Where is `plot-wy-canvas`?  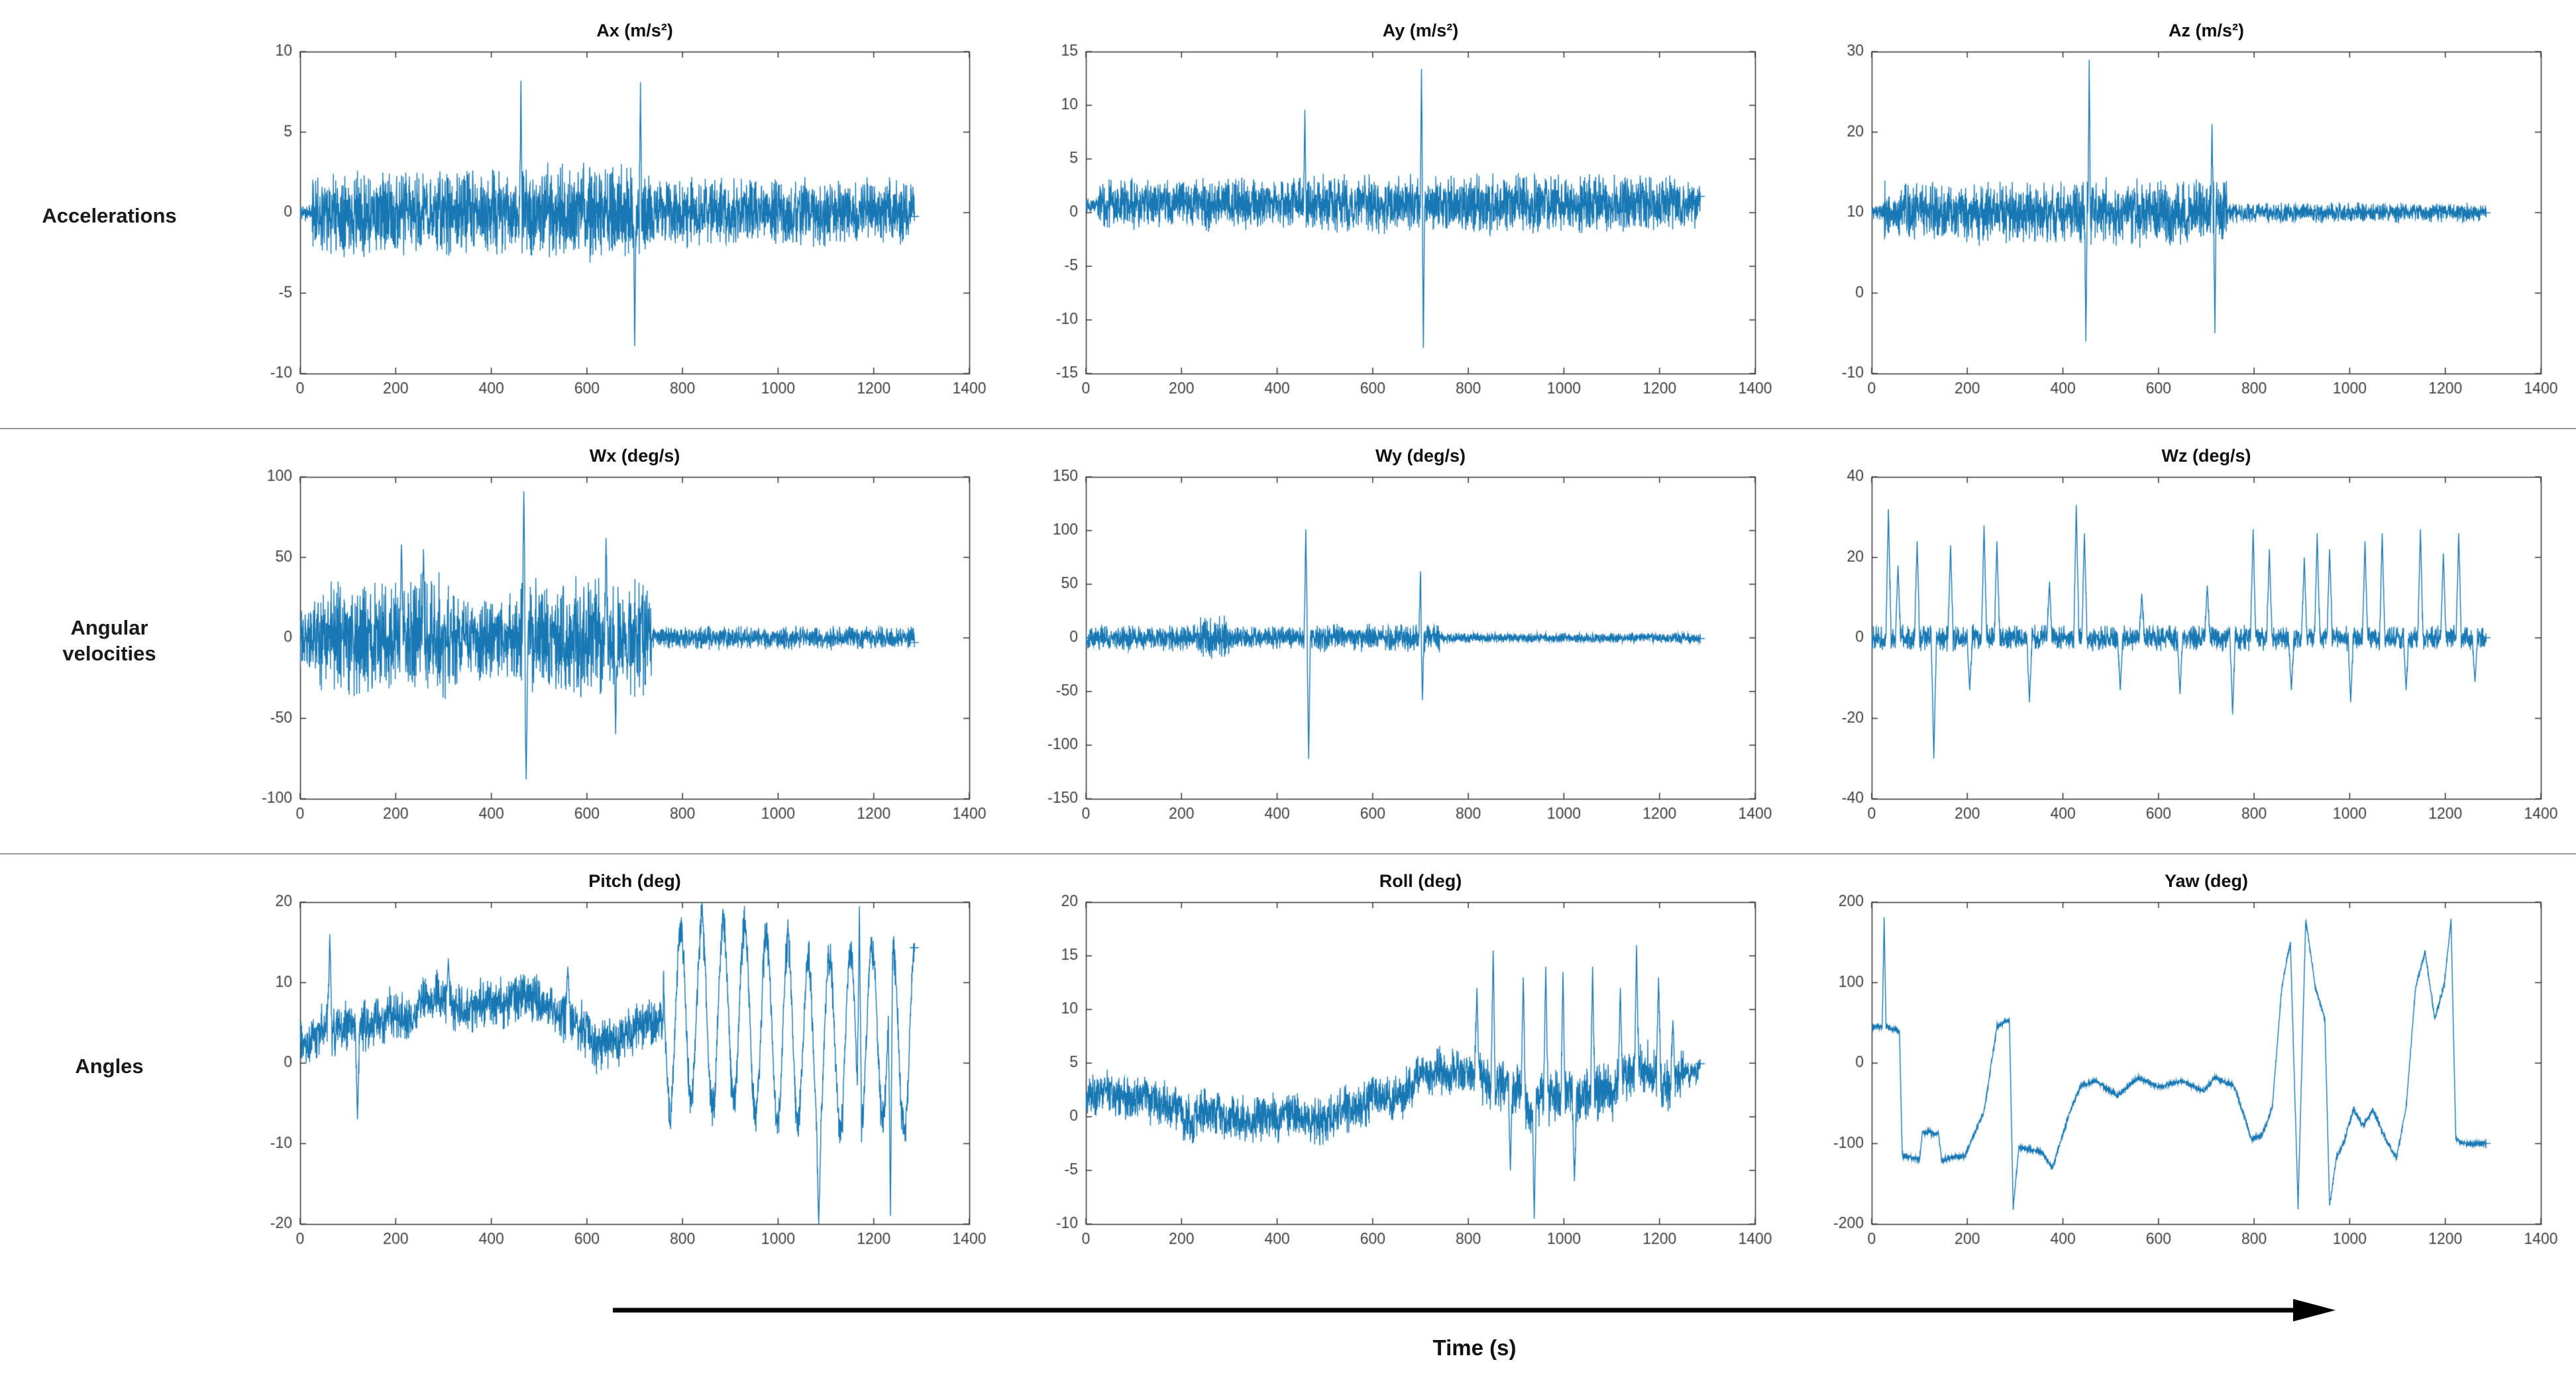 plot-wy-canvas is located at coordinates (1397, 654).